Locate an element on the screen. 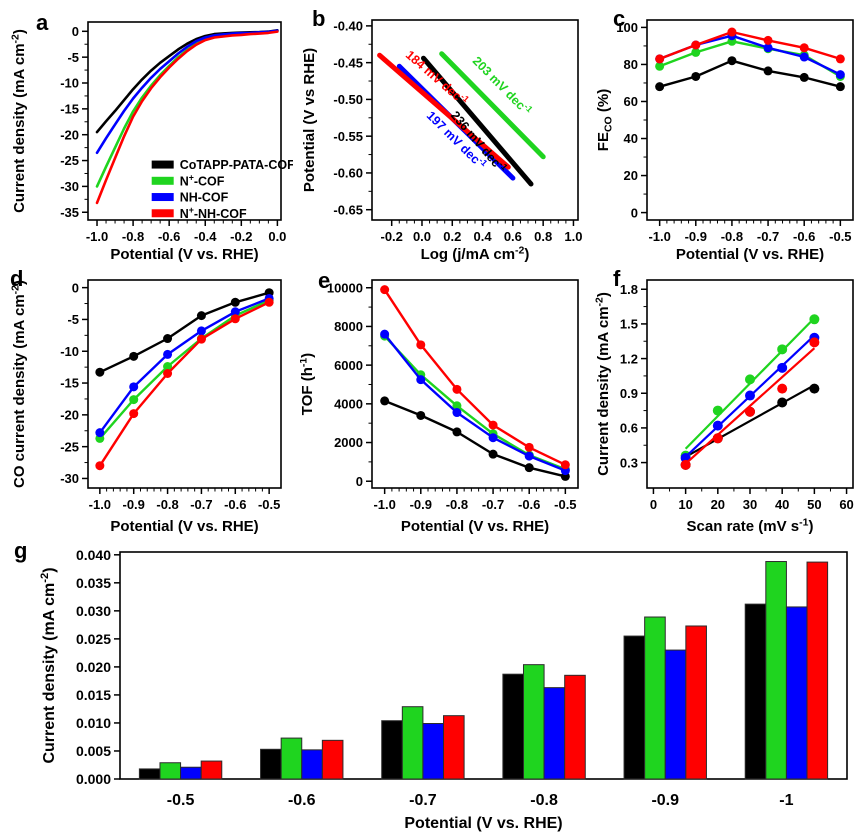  svg-text: -10 is located at coordinates (69, 351).